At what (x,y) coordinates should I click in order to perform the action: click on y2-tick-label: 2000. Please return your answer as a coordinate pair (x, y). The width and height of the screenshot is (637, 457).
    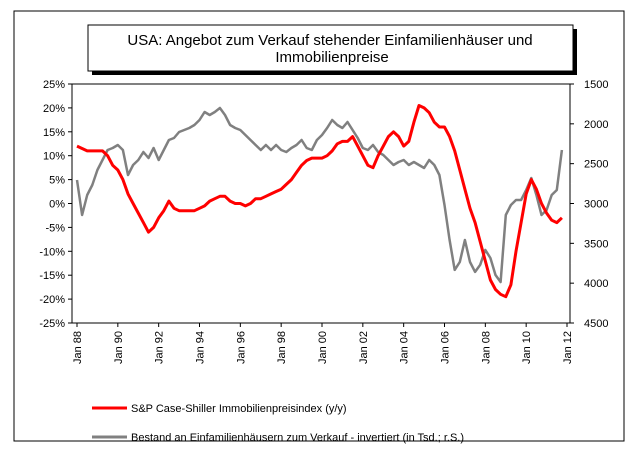
    Looking at the image, I should click on (596, 125).